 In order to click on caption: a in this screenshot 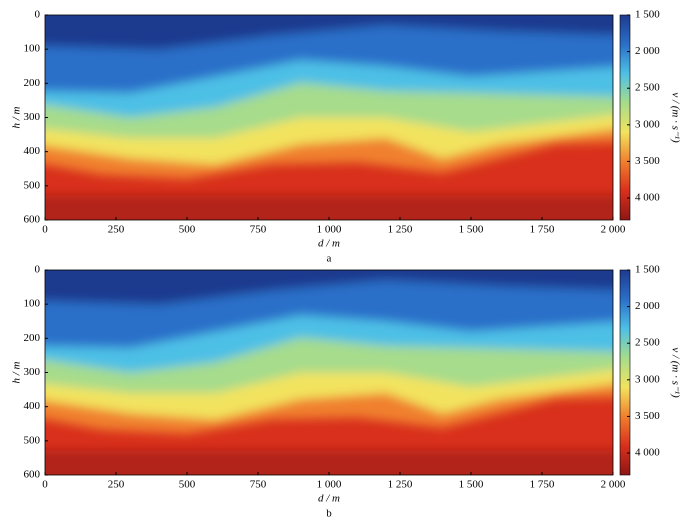, I will do `click(329, 259)`.